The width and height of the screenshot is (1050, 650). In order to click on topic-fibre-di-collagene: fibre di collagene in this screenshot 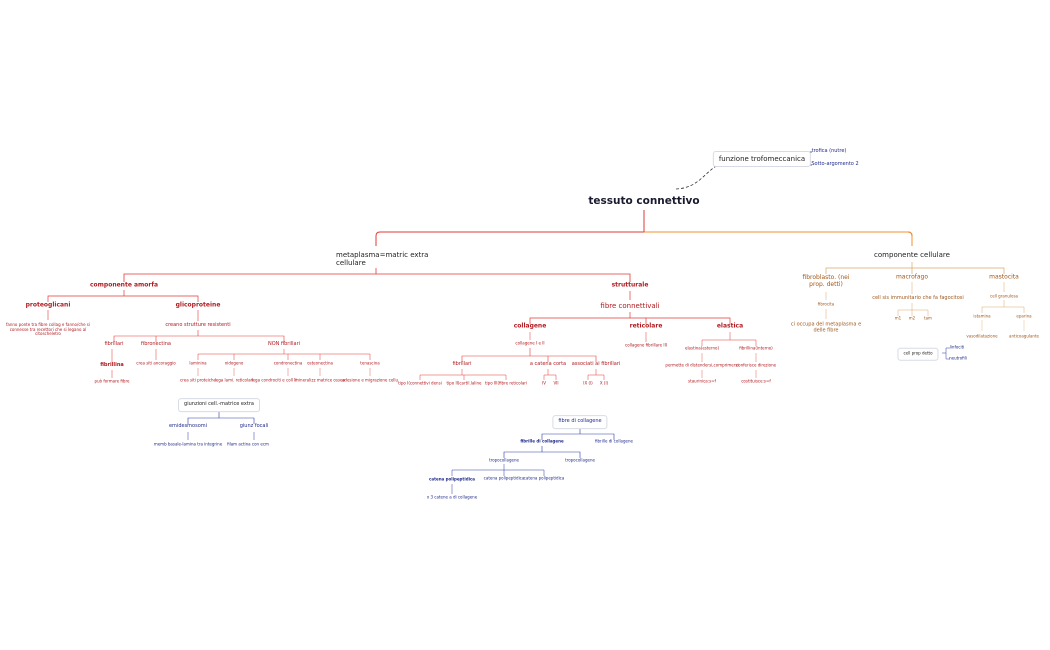, I will do `click(580, 422)`.